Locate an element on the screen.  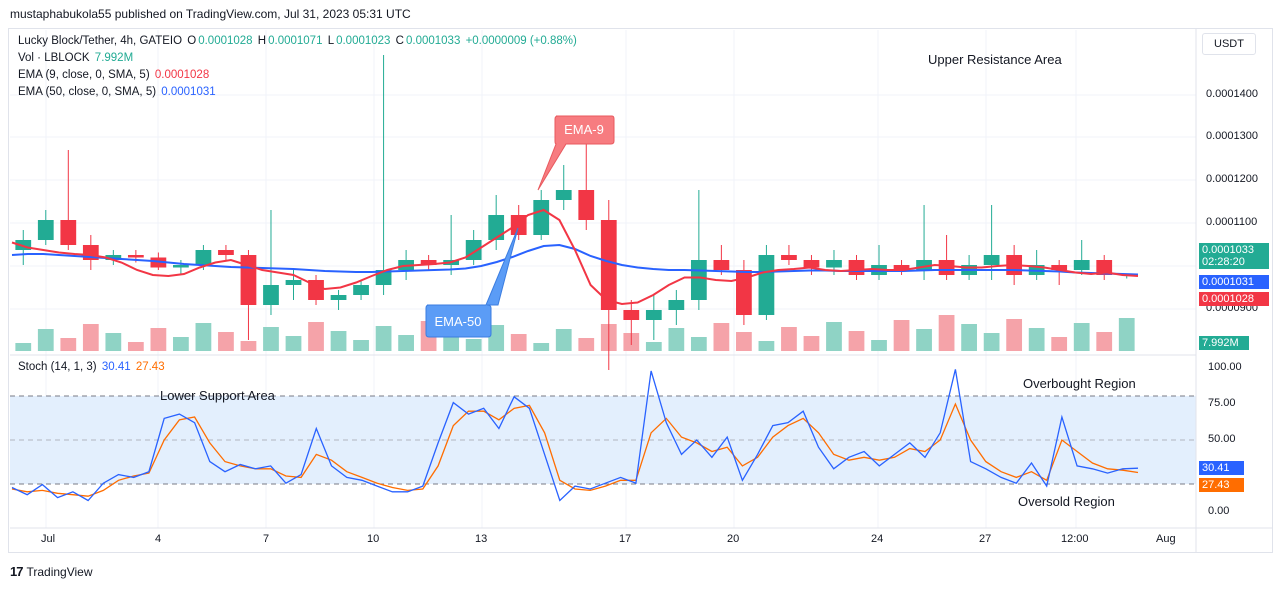
low-value: 0.0001023 is located at coordinates (363, 41).